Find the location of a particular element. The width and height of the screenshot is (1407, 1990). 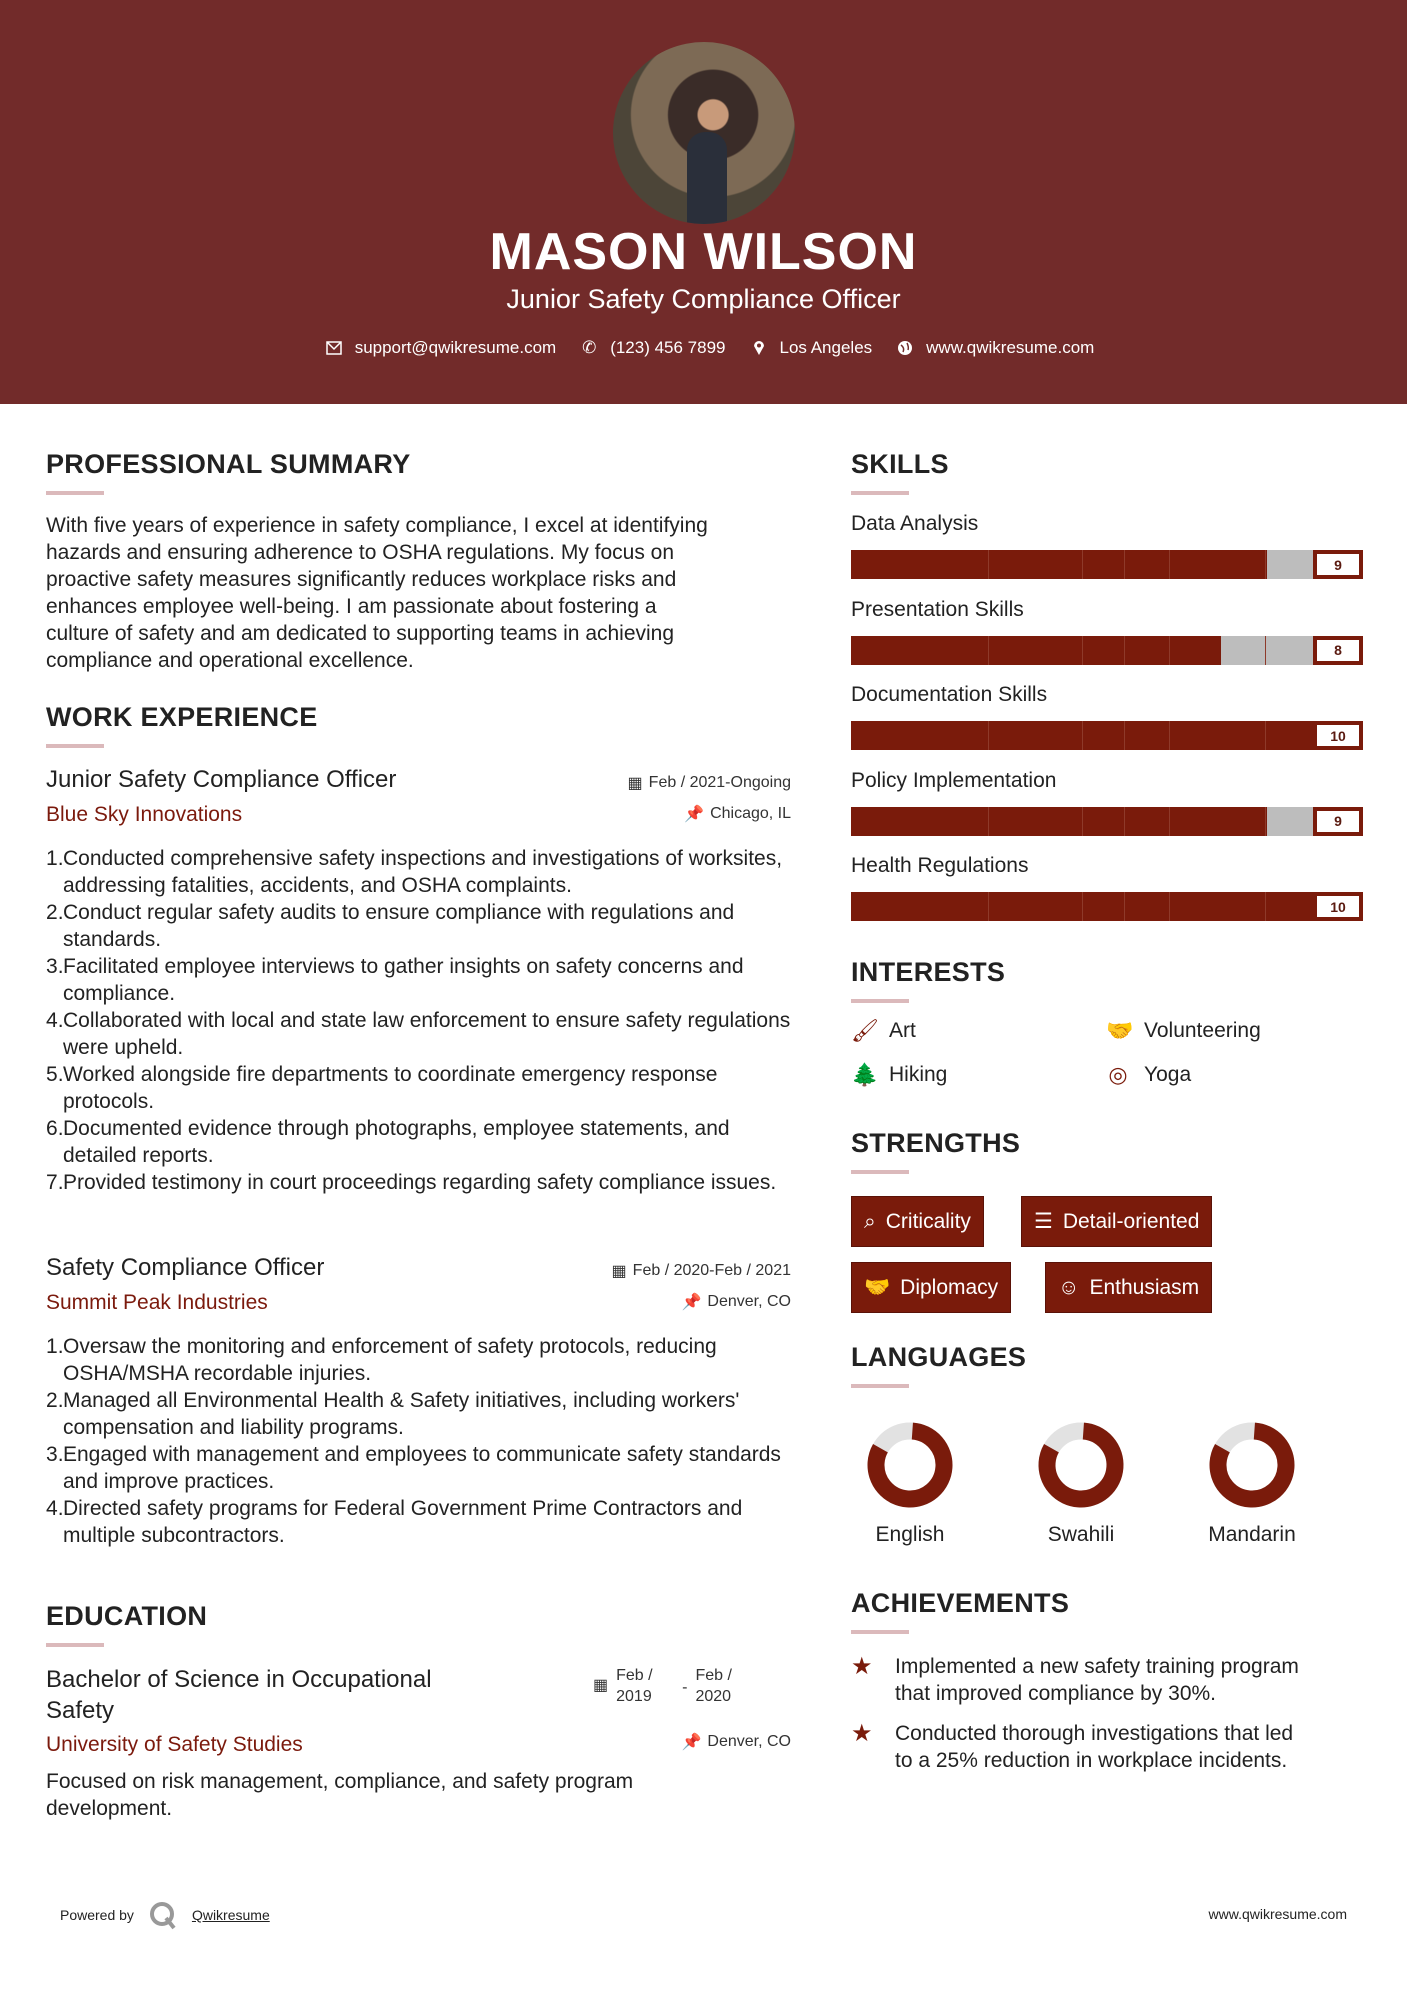

location-text: Chicago, IL is located at coordinates (750, 813).